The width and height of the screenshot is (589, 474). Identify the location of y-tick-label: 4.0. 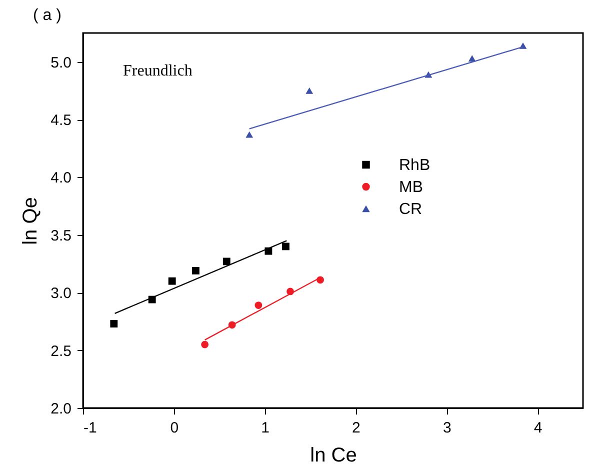
(61, 178).